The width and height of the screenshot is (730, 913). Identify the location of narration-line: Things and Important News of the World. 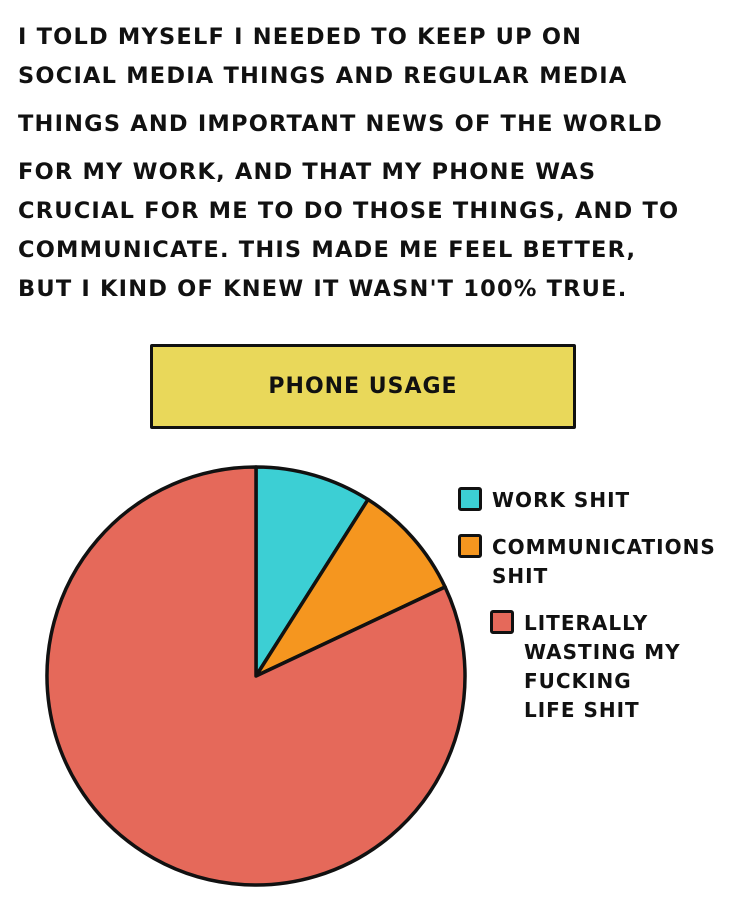
(341, 124).